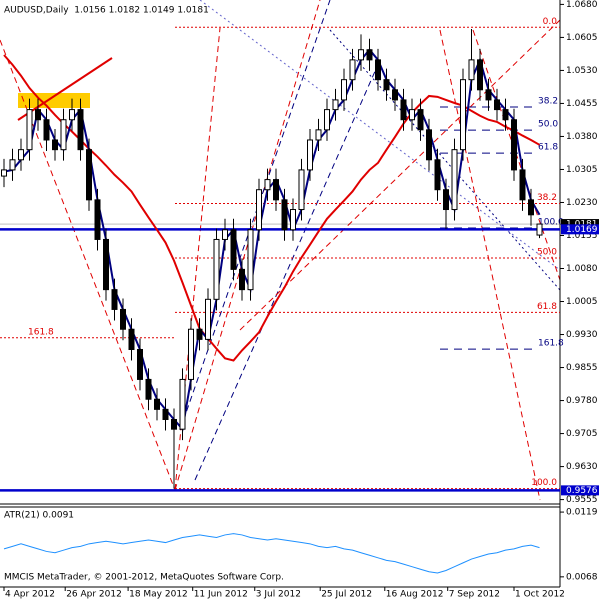  Describe the element at coordinates (582, 302) in the screenshot. I see `y-tick-label: 1.0005` at that location.